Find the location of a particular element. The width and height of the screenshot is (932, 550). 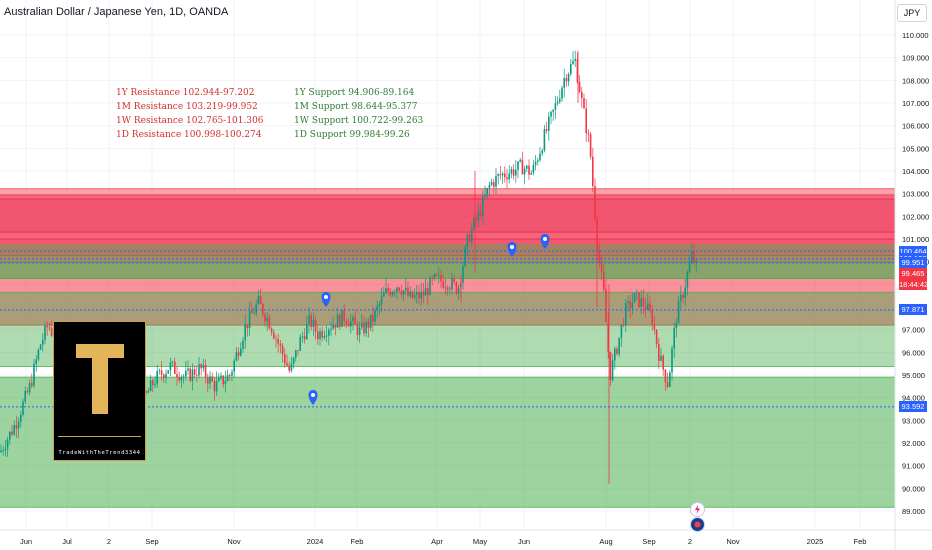

x-tick-label: Jul is located at coordinates (67, 541).